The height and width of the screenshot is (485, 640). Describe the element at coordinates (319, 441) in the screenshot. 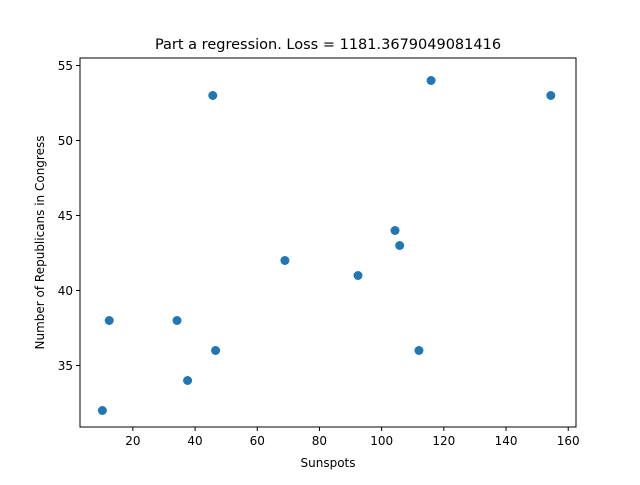

I see `x-tick-label: 80` at that location.